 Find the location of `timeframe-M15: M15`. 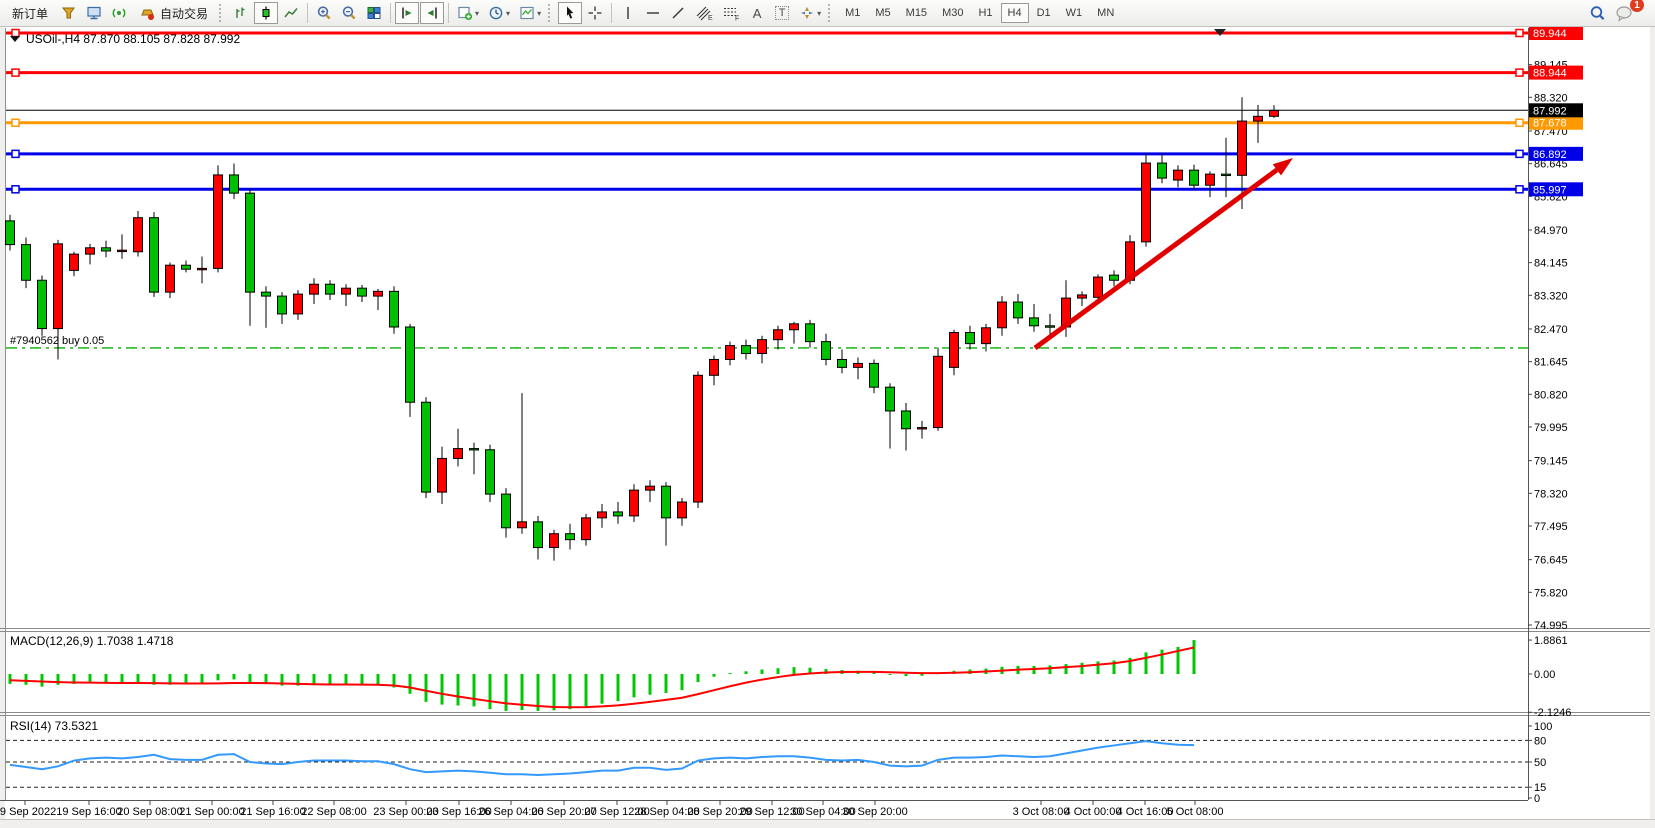

timeframe-M15: M15 is located at coordinates (916, 13).